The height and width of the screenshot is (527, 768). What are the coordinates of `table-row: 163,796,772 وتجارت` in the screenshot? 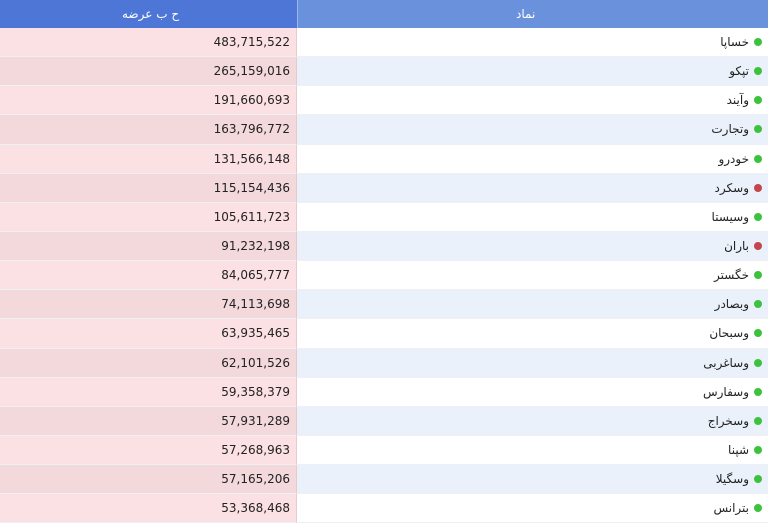 It's located at (384, 130).